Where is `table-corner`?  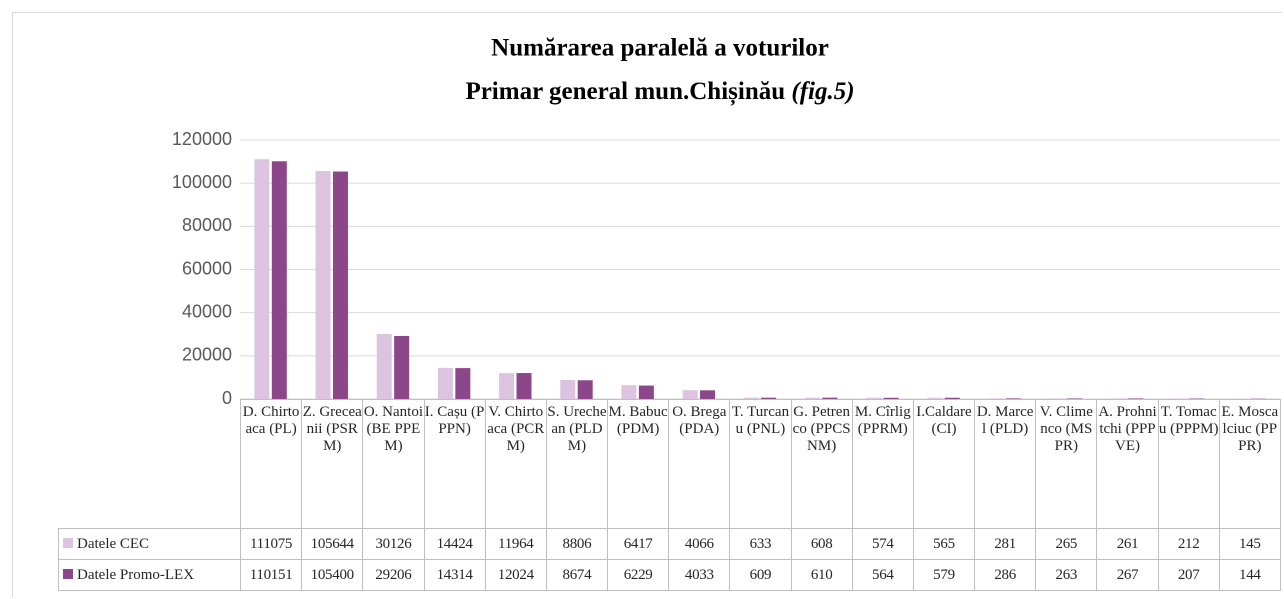 table-corner is located at coordinates (149, 464).